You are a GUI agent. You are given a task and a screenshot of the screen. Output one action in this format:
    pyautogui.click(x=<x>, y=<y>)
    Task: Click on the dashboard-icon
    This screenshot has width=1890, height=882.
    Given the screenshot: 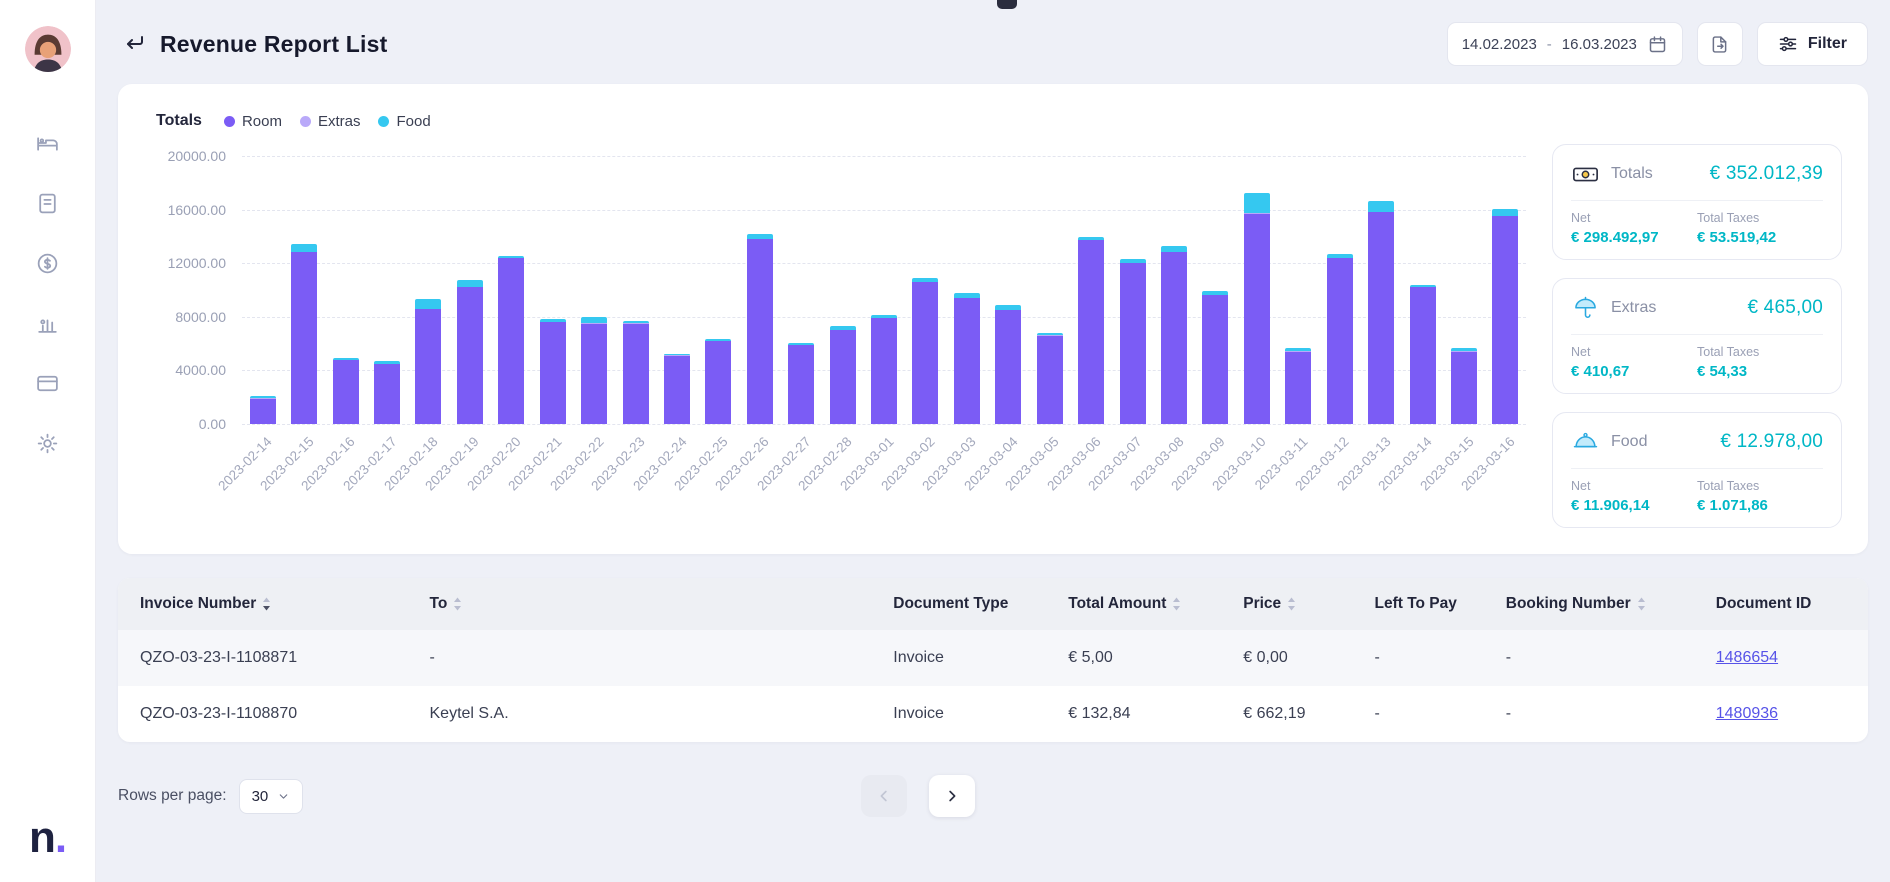 What is the action you would take?
    pyautogui.click(x=48, y=143)
    